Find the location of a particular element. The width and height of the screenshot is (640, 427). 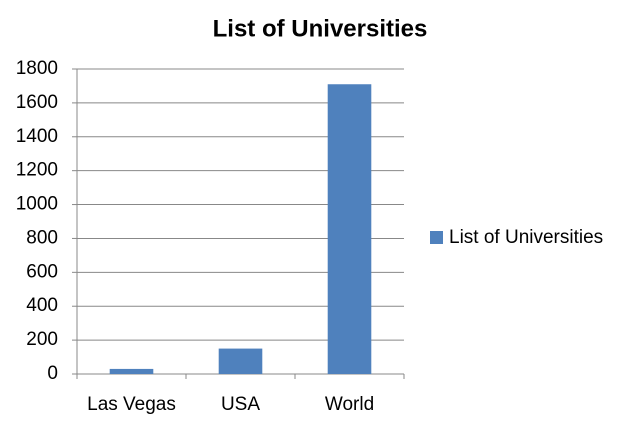

y-tick-label: 1200 is located at coordinates (37, 170).